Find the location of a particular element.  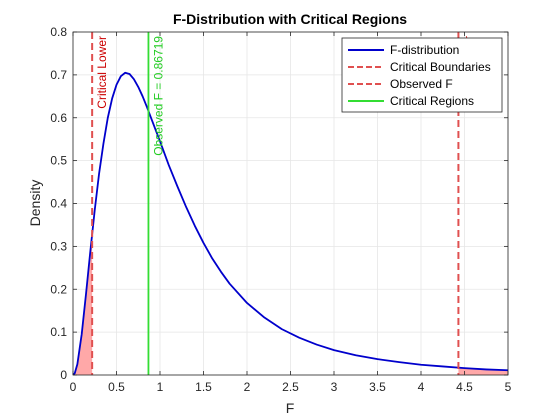

y-tick-label: 0.2 is located at coordinates (58, 289).